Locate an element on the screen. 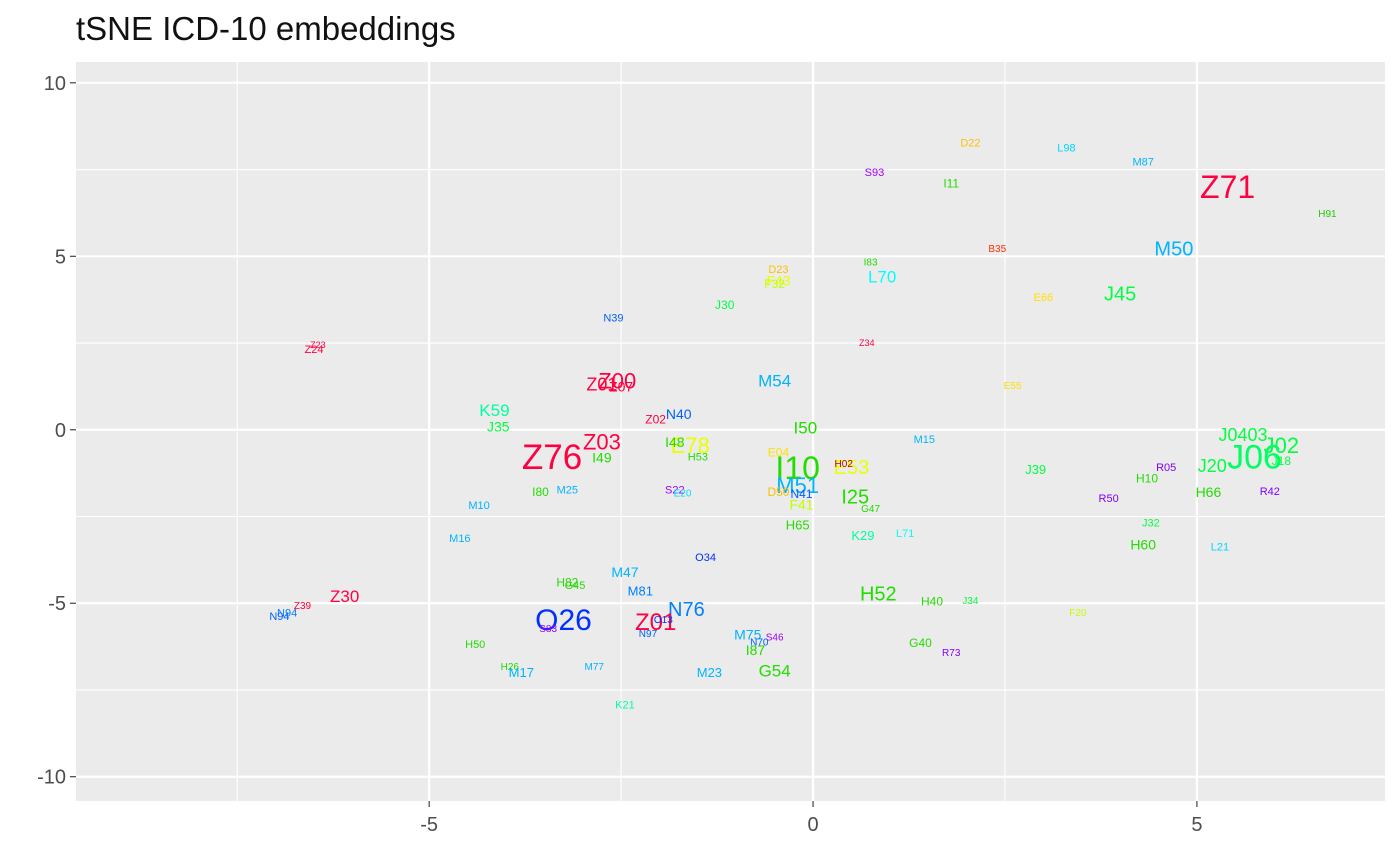  point-label-z07: Z07 is located at coordinates (621, 386).